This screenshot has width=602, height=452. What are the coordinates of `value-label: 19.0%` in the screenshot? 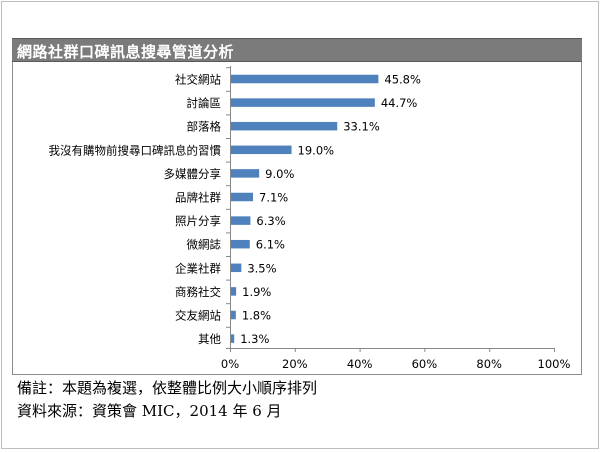 It's located at (316, 150).